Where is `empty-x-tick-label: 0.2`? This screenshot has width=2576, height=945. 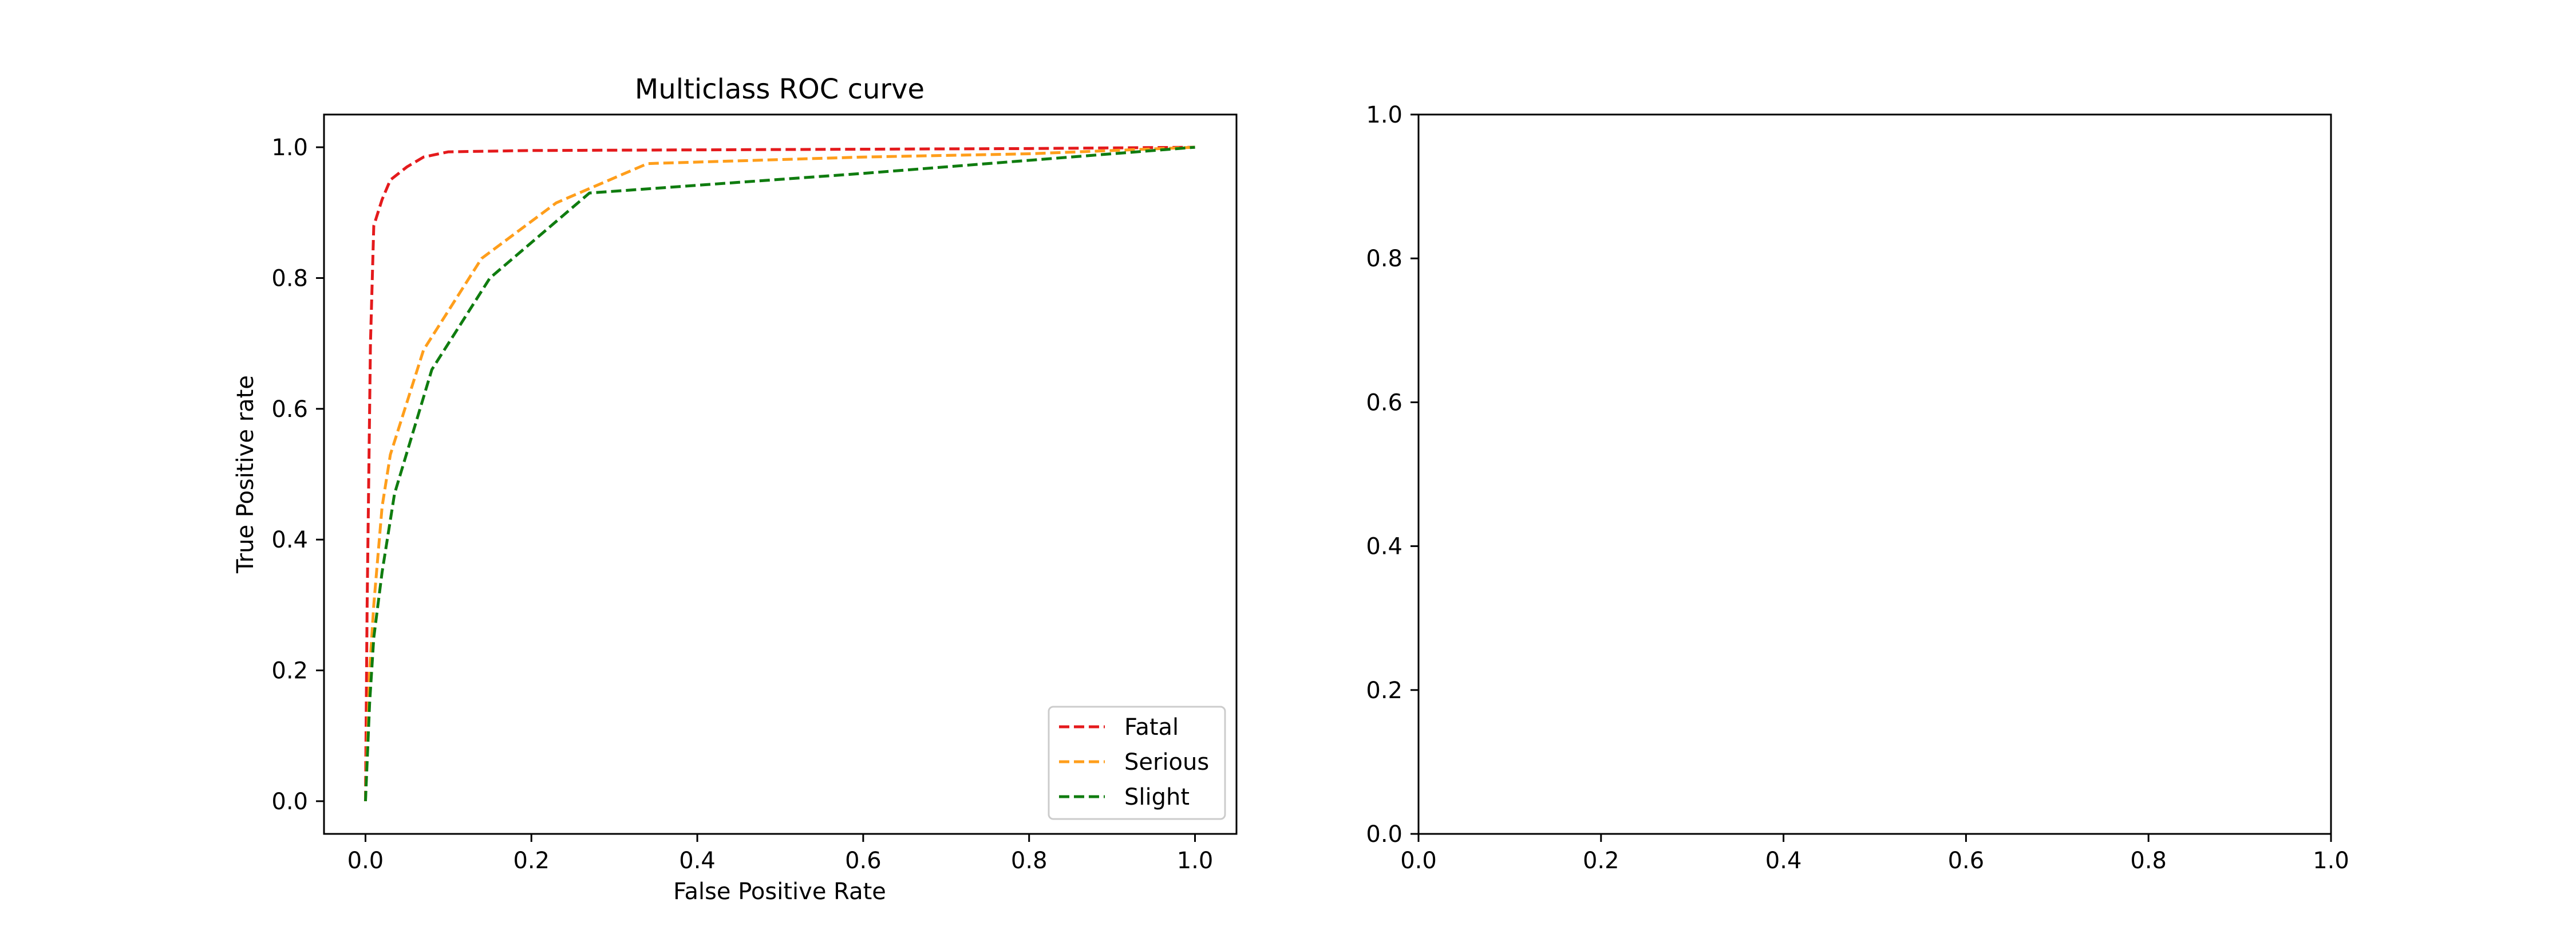 empty-x-tick-label: 0.2 is located at coordinates (1601, 861).